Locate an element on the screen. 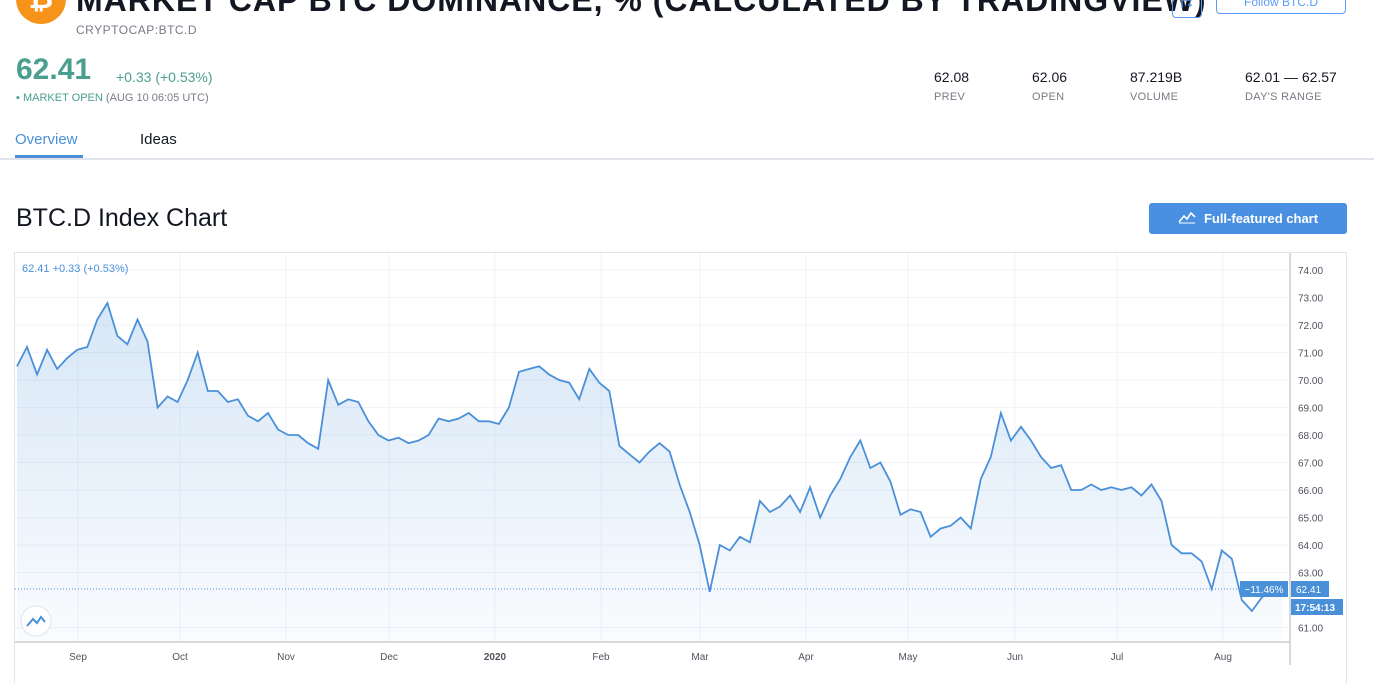 The width and height of the screenshot is (1374, 683). active-tab-indicator is located at coordinates (49, 156).